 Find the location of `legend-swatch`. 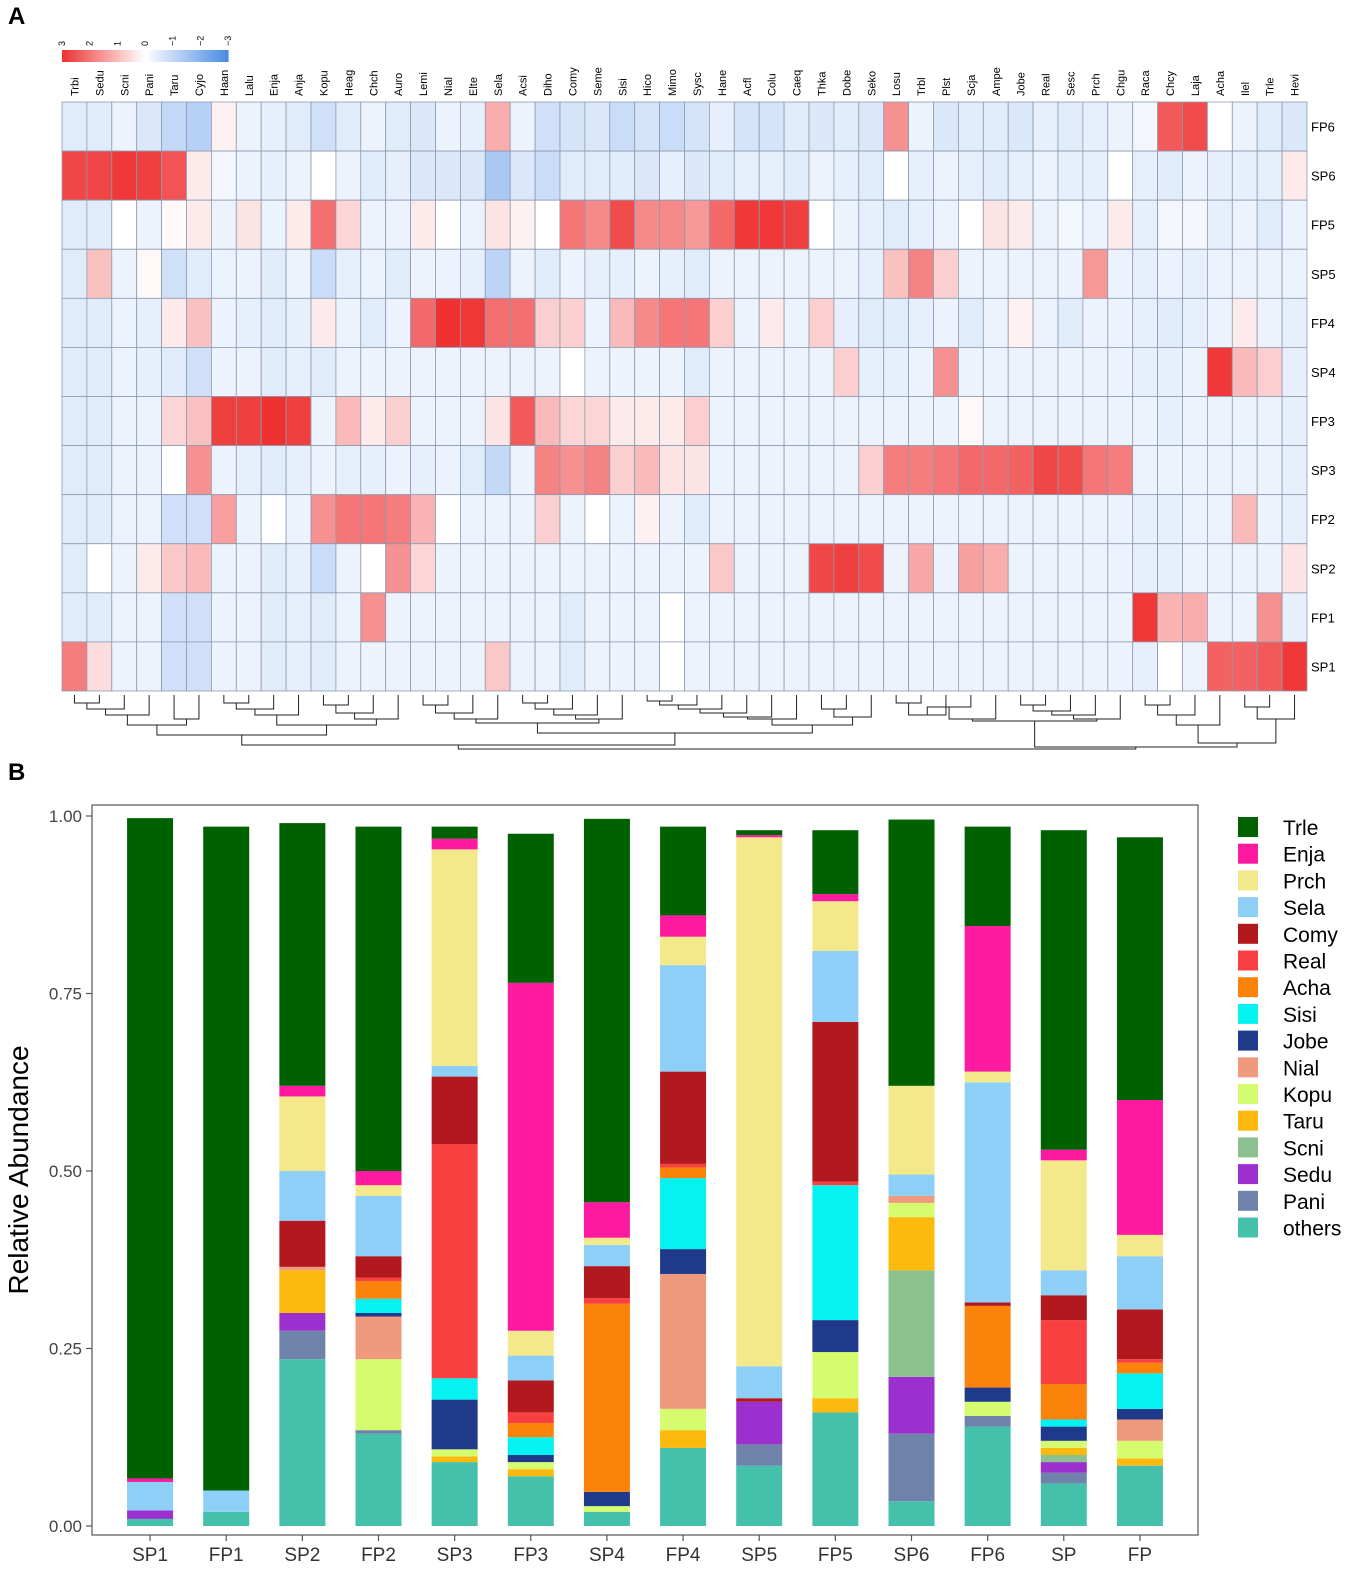

legend-swatch is located at coordinates (1248, 1067).